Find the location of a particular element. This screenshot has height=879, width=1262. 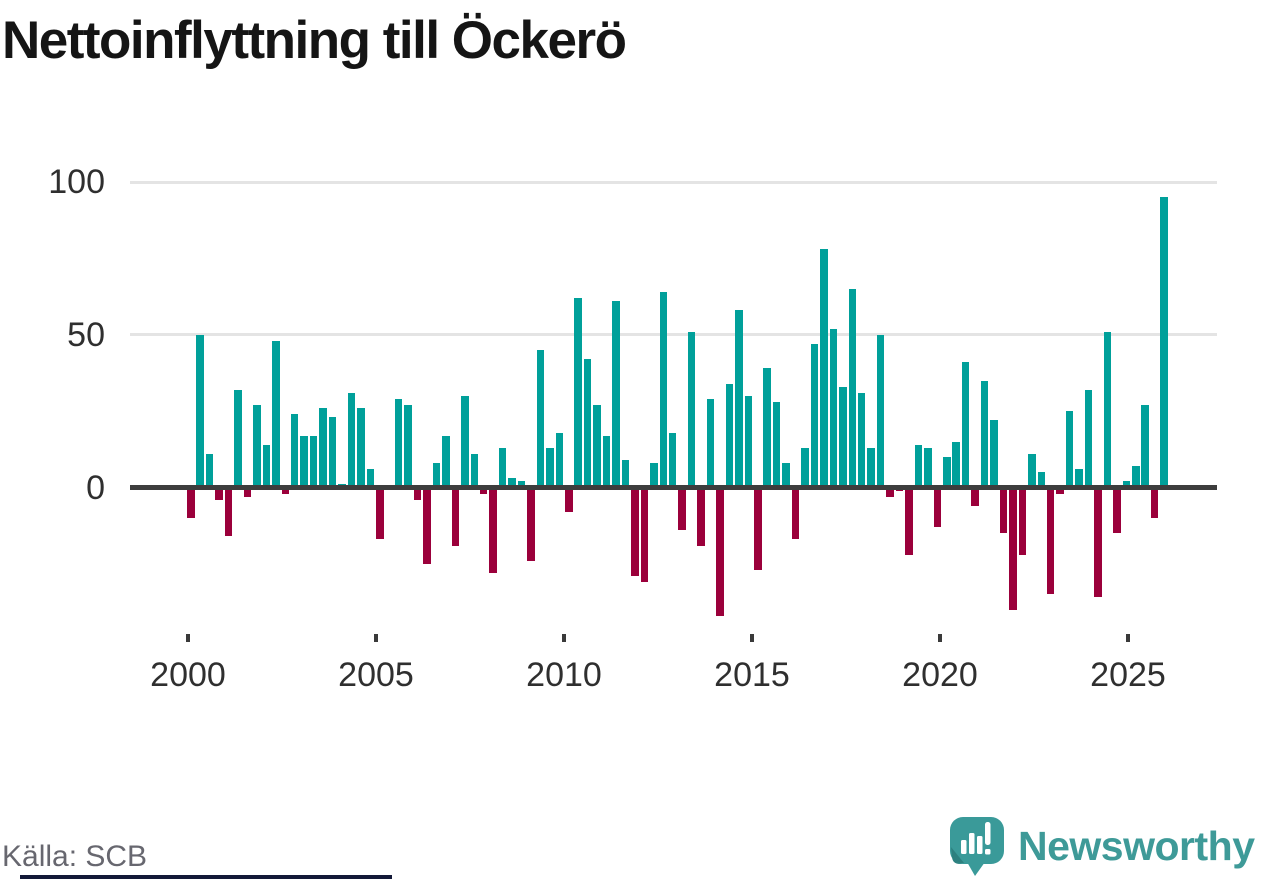

y-axis-label-100: 100 is located at coordinates (76, 182).